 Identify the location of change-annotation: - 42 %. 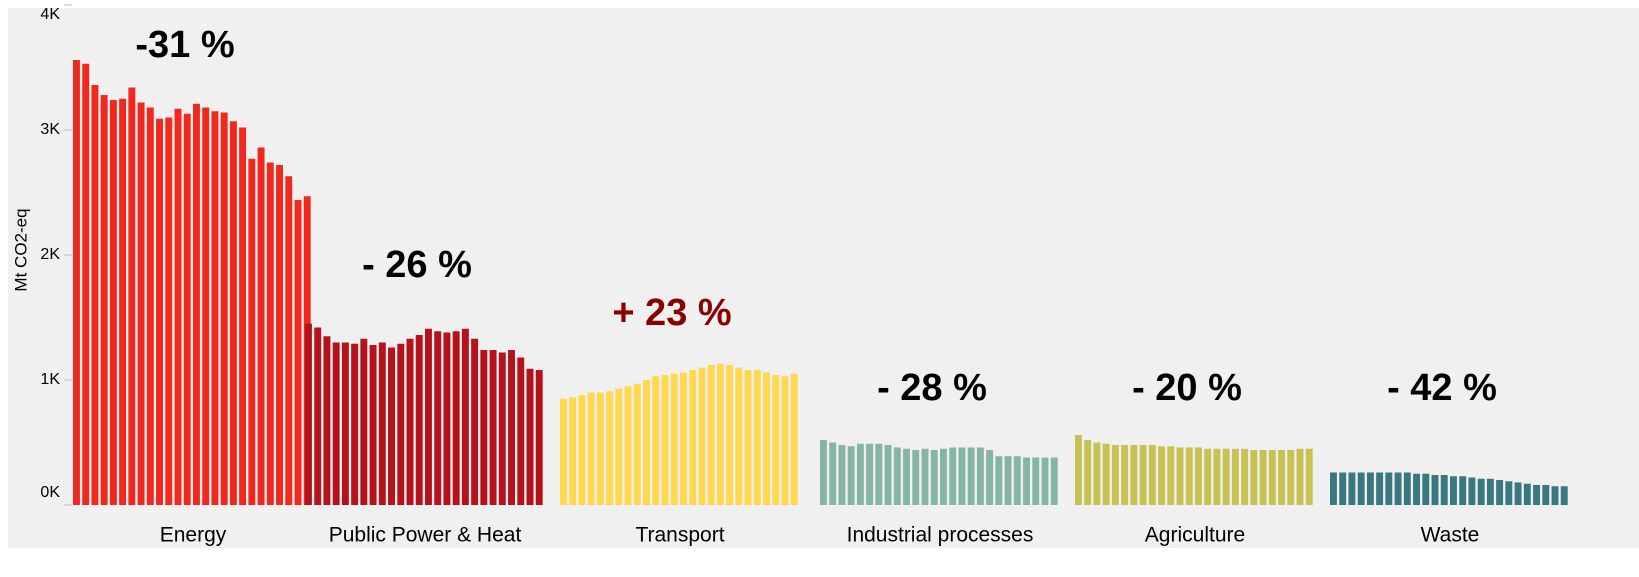
(1442, 388).